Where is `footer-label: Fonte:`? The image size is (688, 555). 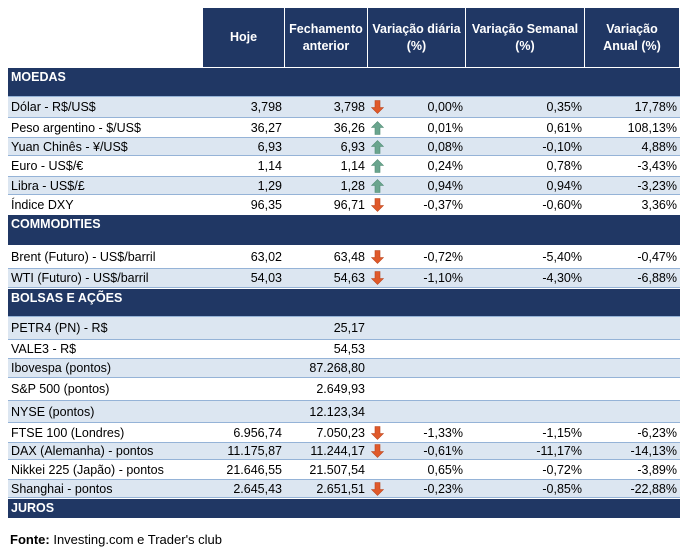 footer-label: Fonte: is located at coordinates (30, 539).